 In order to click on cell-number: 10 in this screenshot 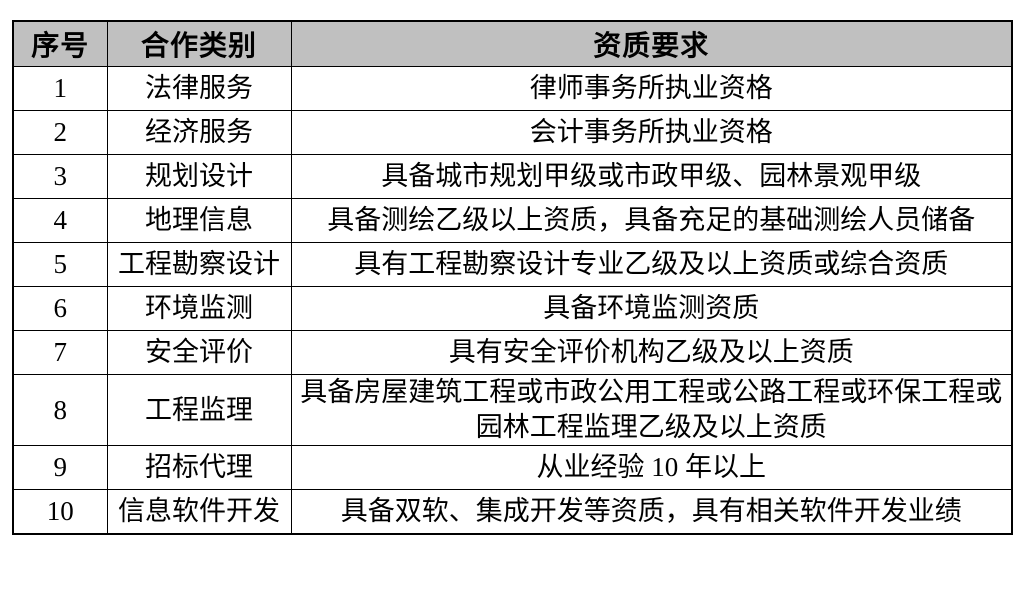, I will do `click(60, 512)`.